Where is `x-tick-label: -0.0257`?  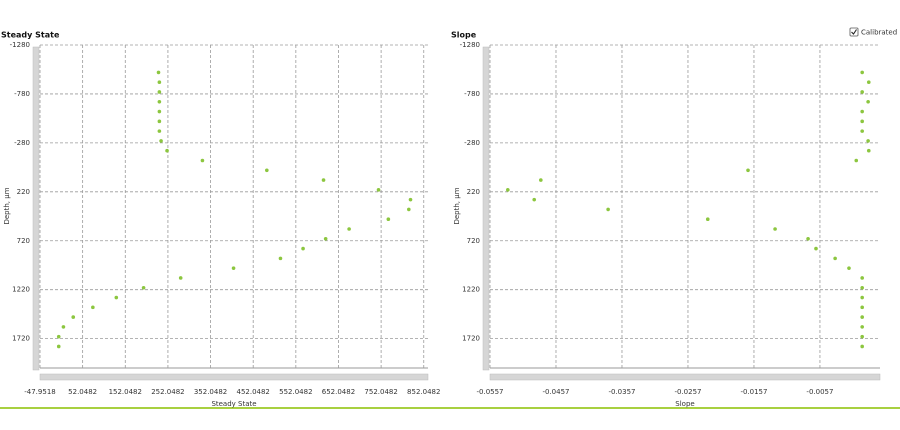
x-tick-label: -0.0257 is located at coordinates (687, 392).